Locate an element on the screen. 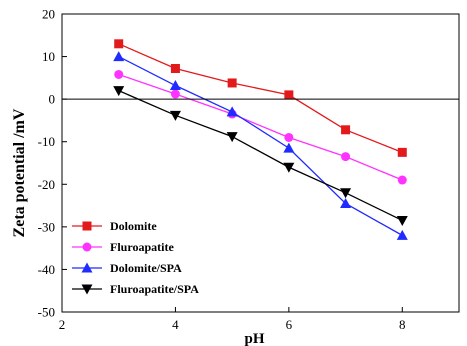 This screenshot has width=467, height=346. y-tick-label: -50 is located at coordinates (46, 312).